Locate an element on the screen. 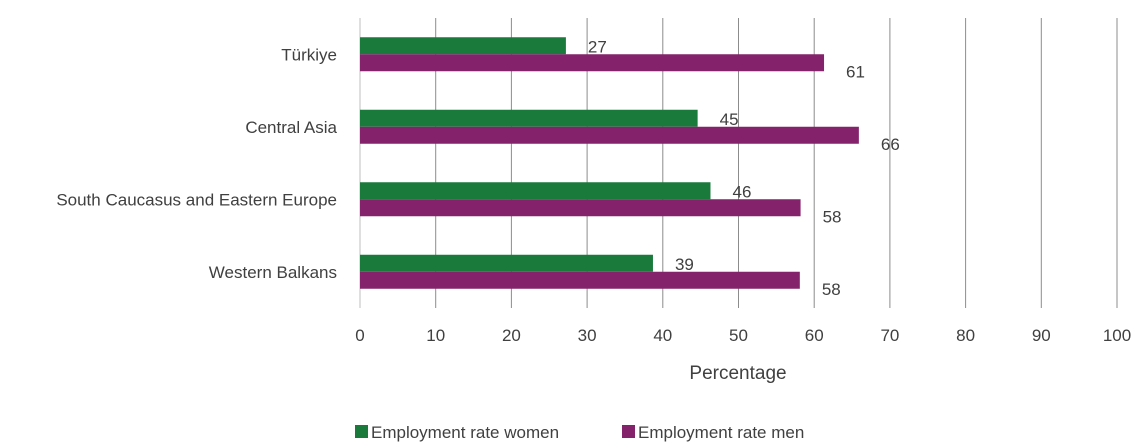 The height and width of the screenshot is (448, 1136). data-label-women-central-asia: 45 is located at coordinates (729, 119).